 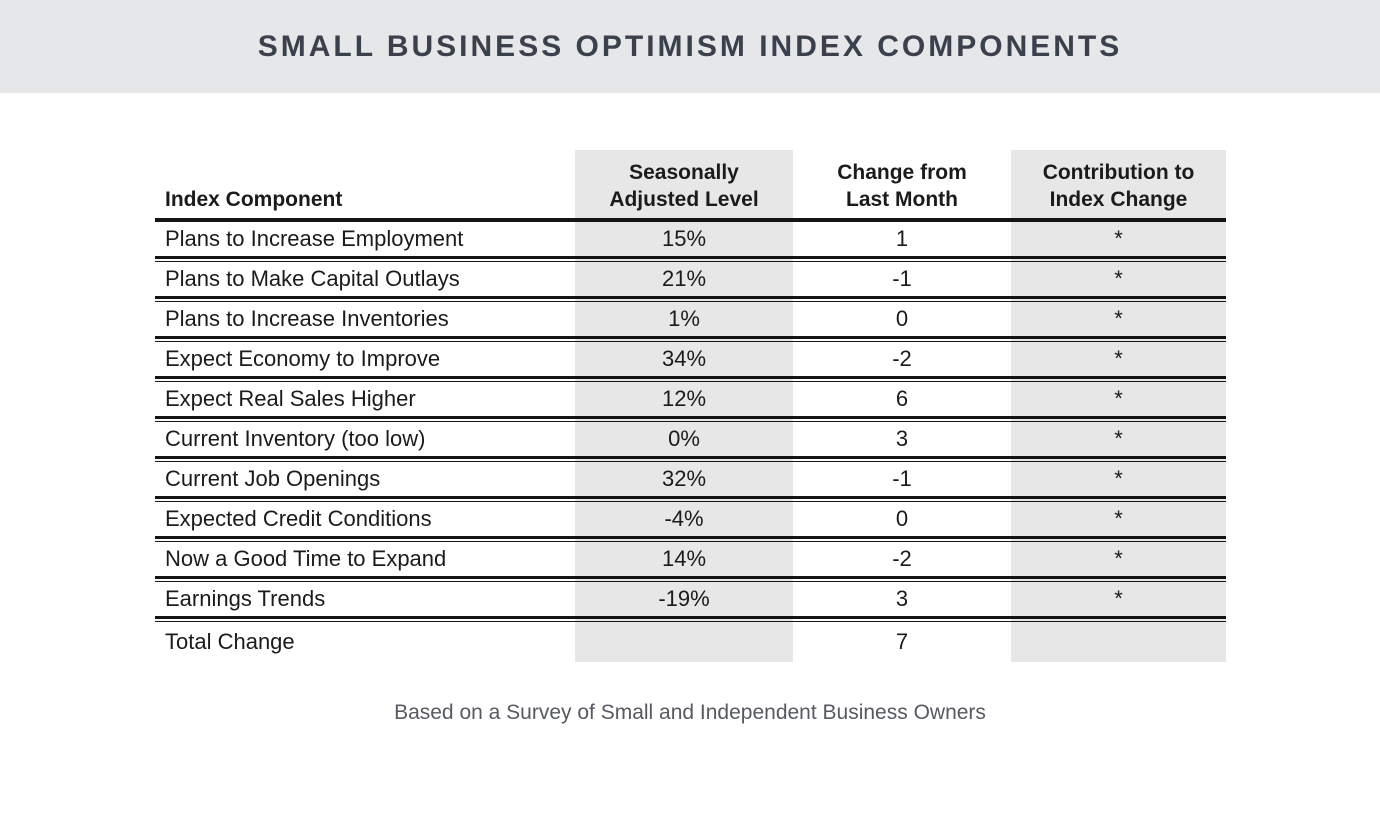 I want to click on column-header-contribution: Contribution to Index Change, so click(x=1118, y=186).